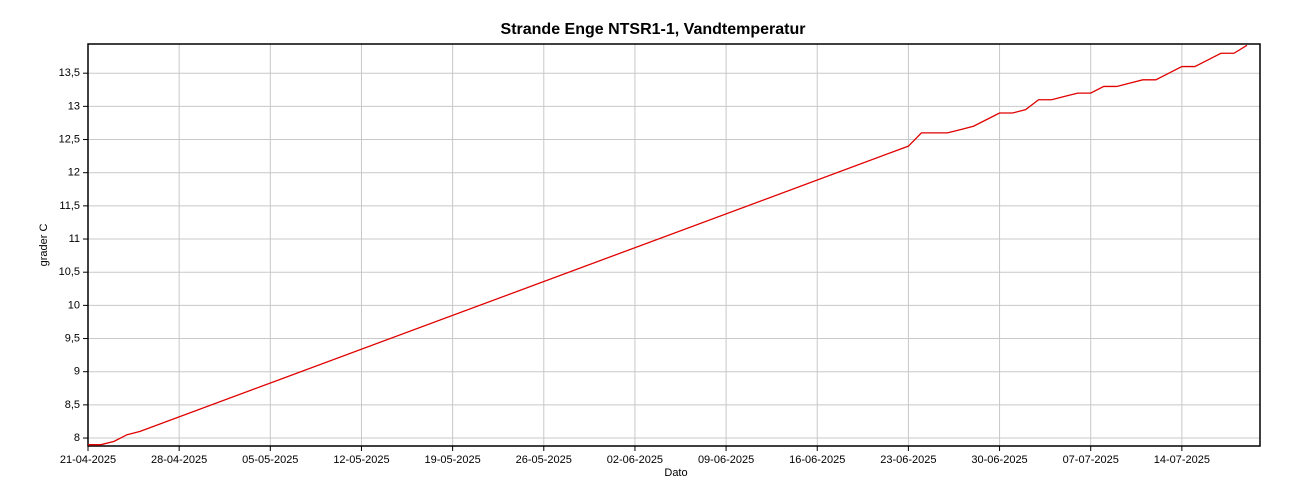 The width and height of the screenshot is (1300, 500). I want to click on y-tick-label: 8, so click(77, 438).